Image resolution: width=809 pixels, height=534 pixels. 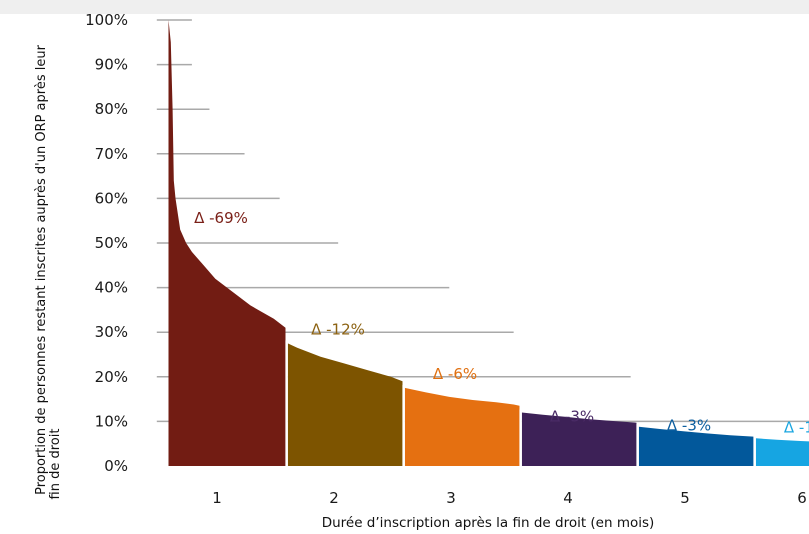 I want to click on segment-separators, so click(x=520, y=403).